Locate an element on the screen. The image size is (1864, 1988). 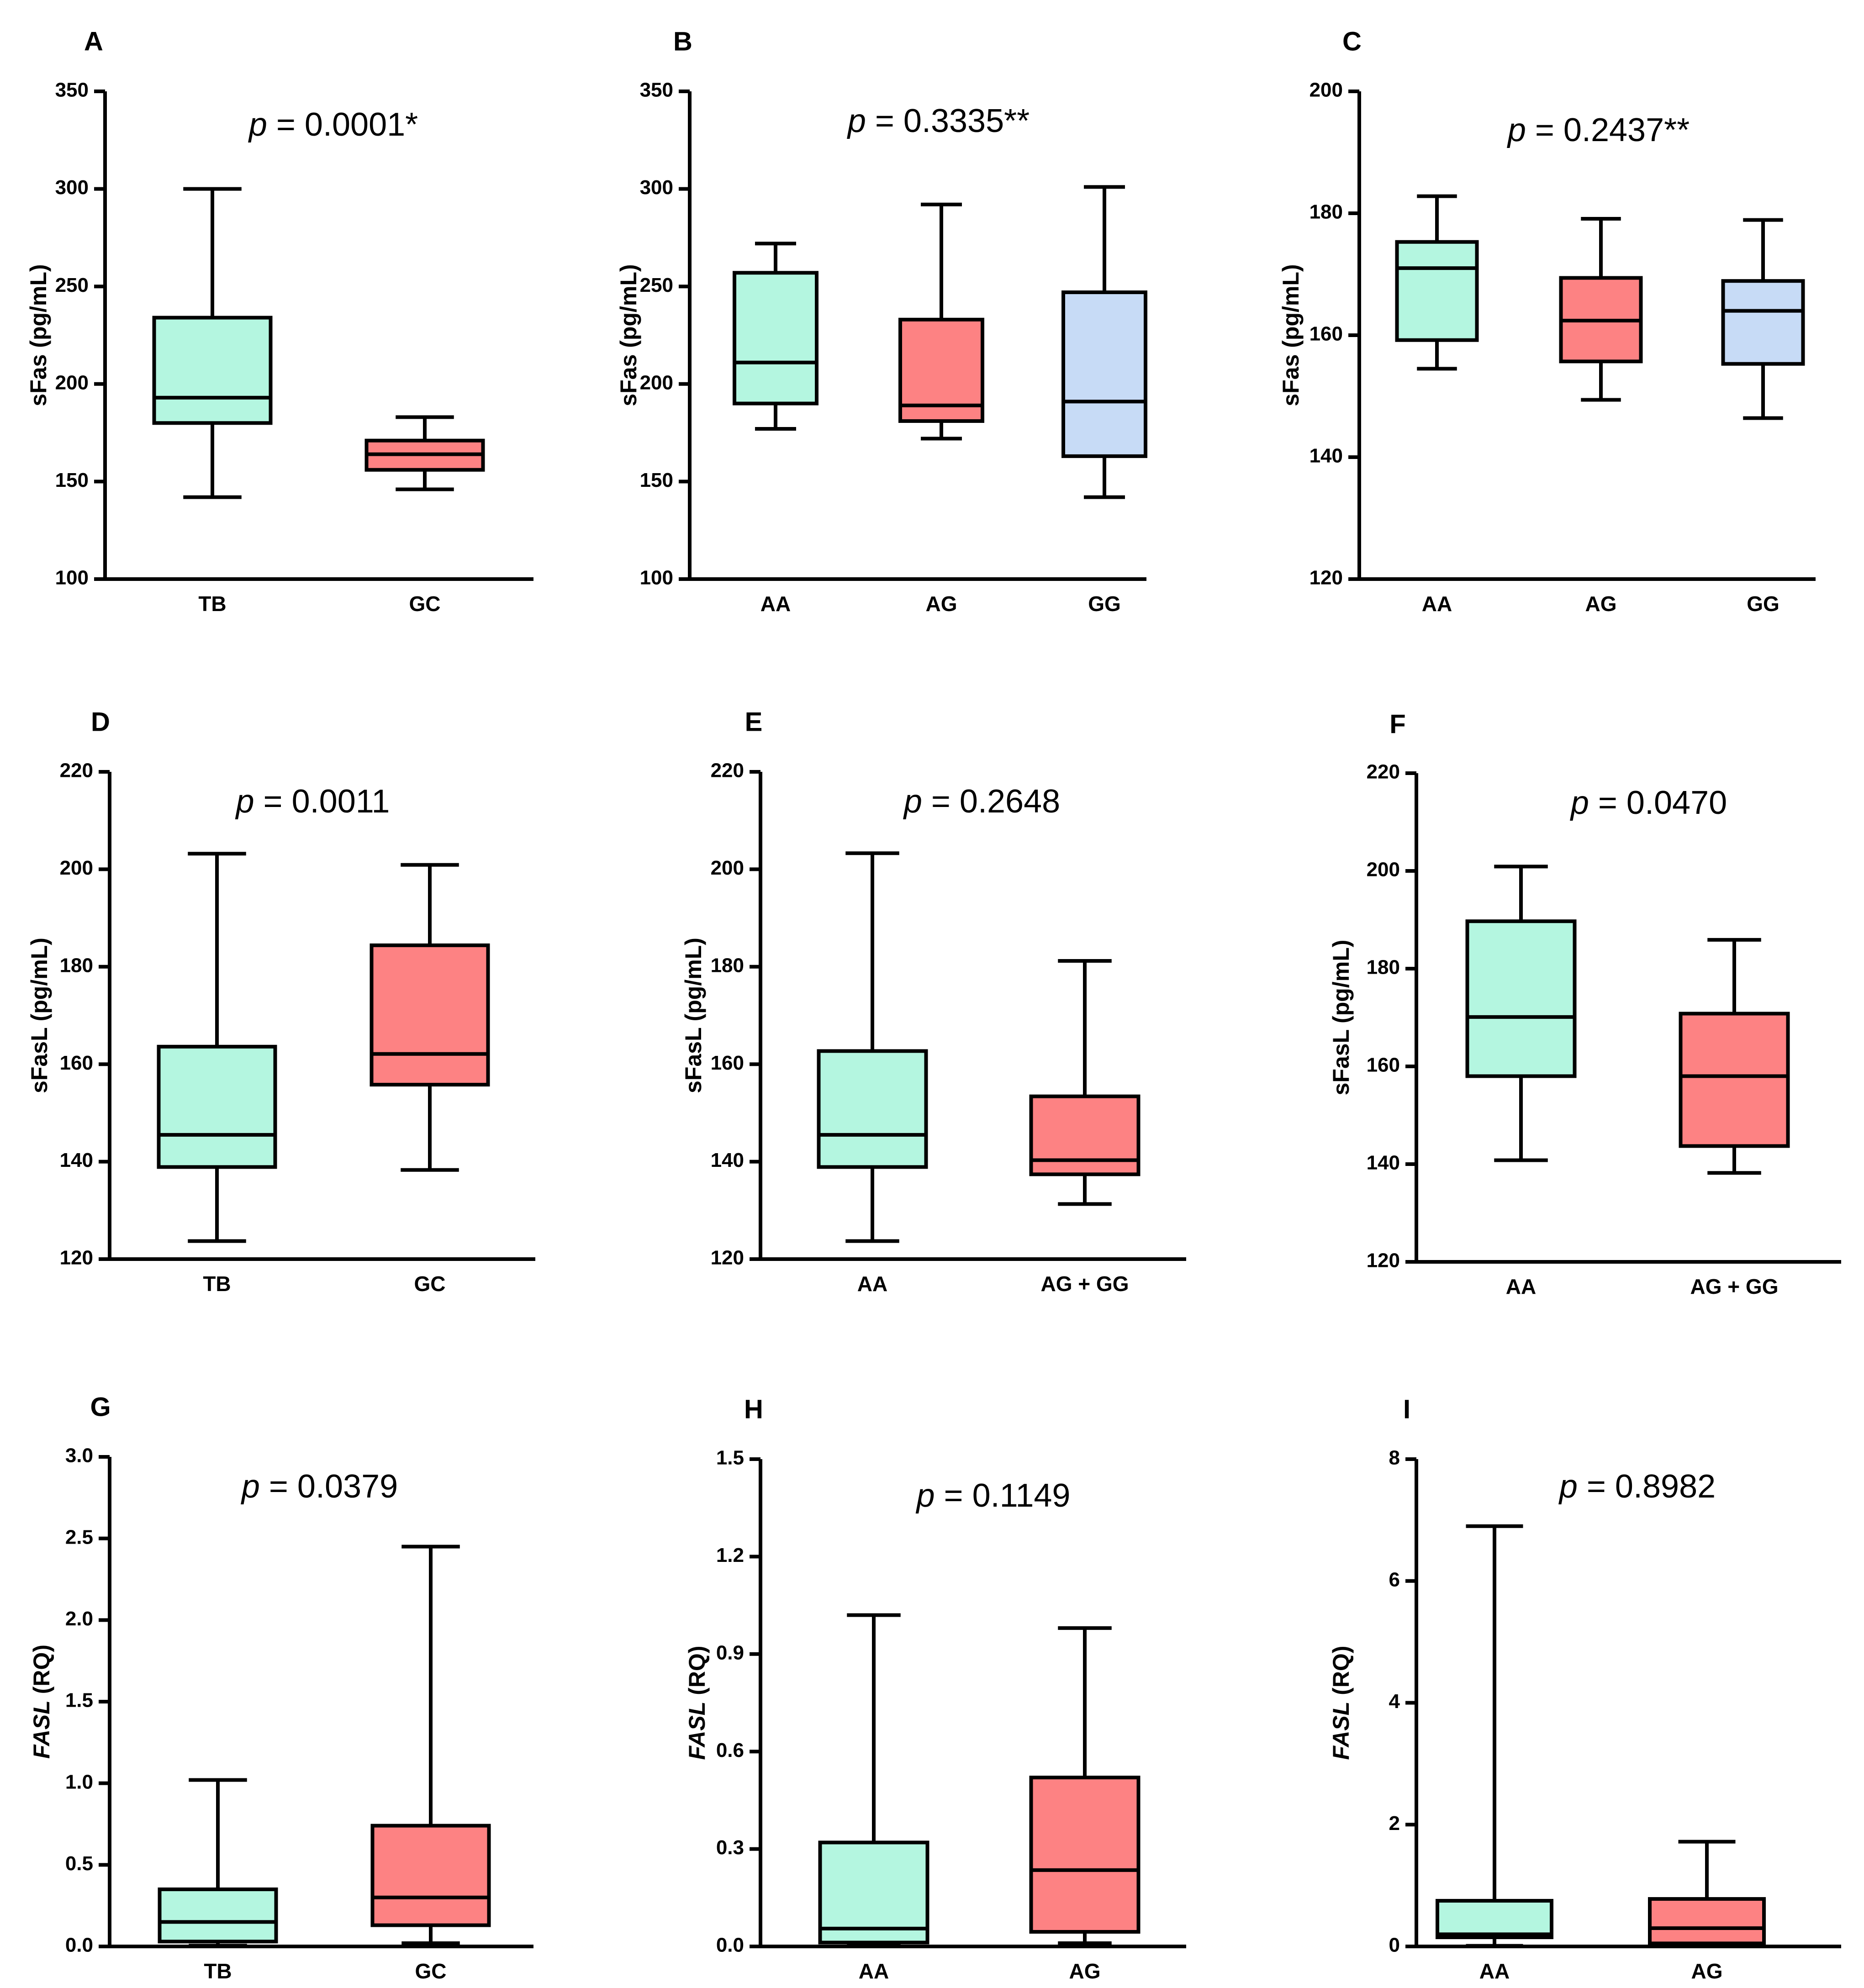
panel-i: I 0 2 4 6 8 FASL (RQ) p = 0.8982 AA AG is located at coordinates (1585, 1688).